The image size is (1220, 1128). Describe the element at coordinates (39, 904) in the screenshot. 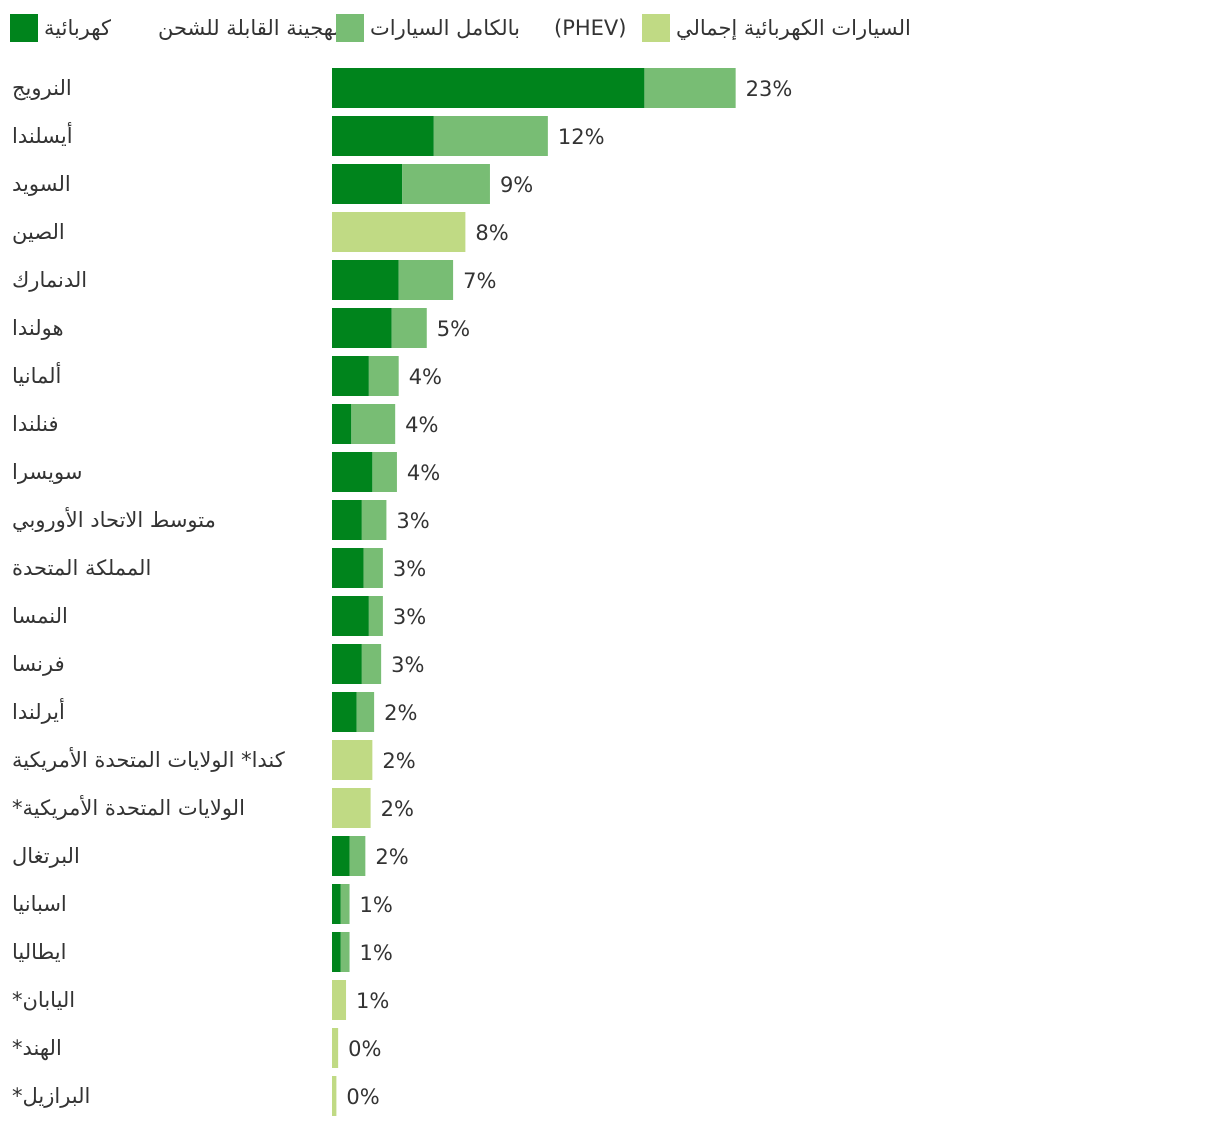

I see `category-label: اسبانيا` at that location.